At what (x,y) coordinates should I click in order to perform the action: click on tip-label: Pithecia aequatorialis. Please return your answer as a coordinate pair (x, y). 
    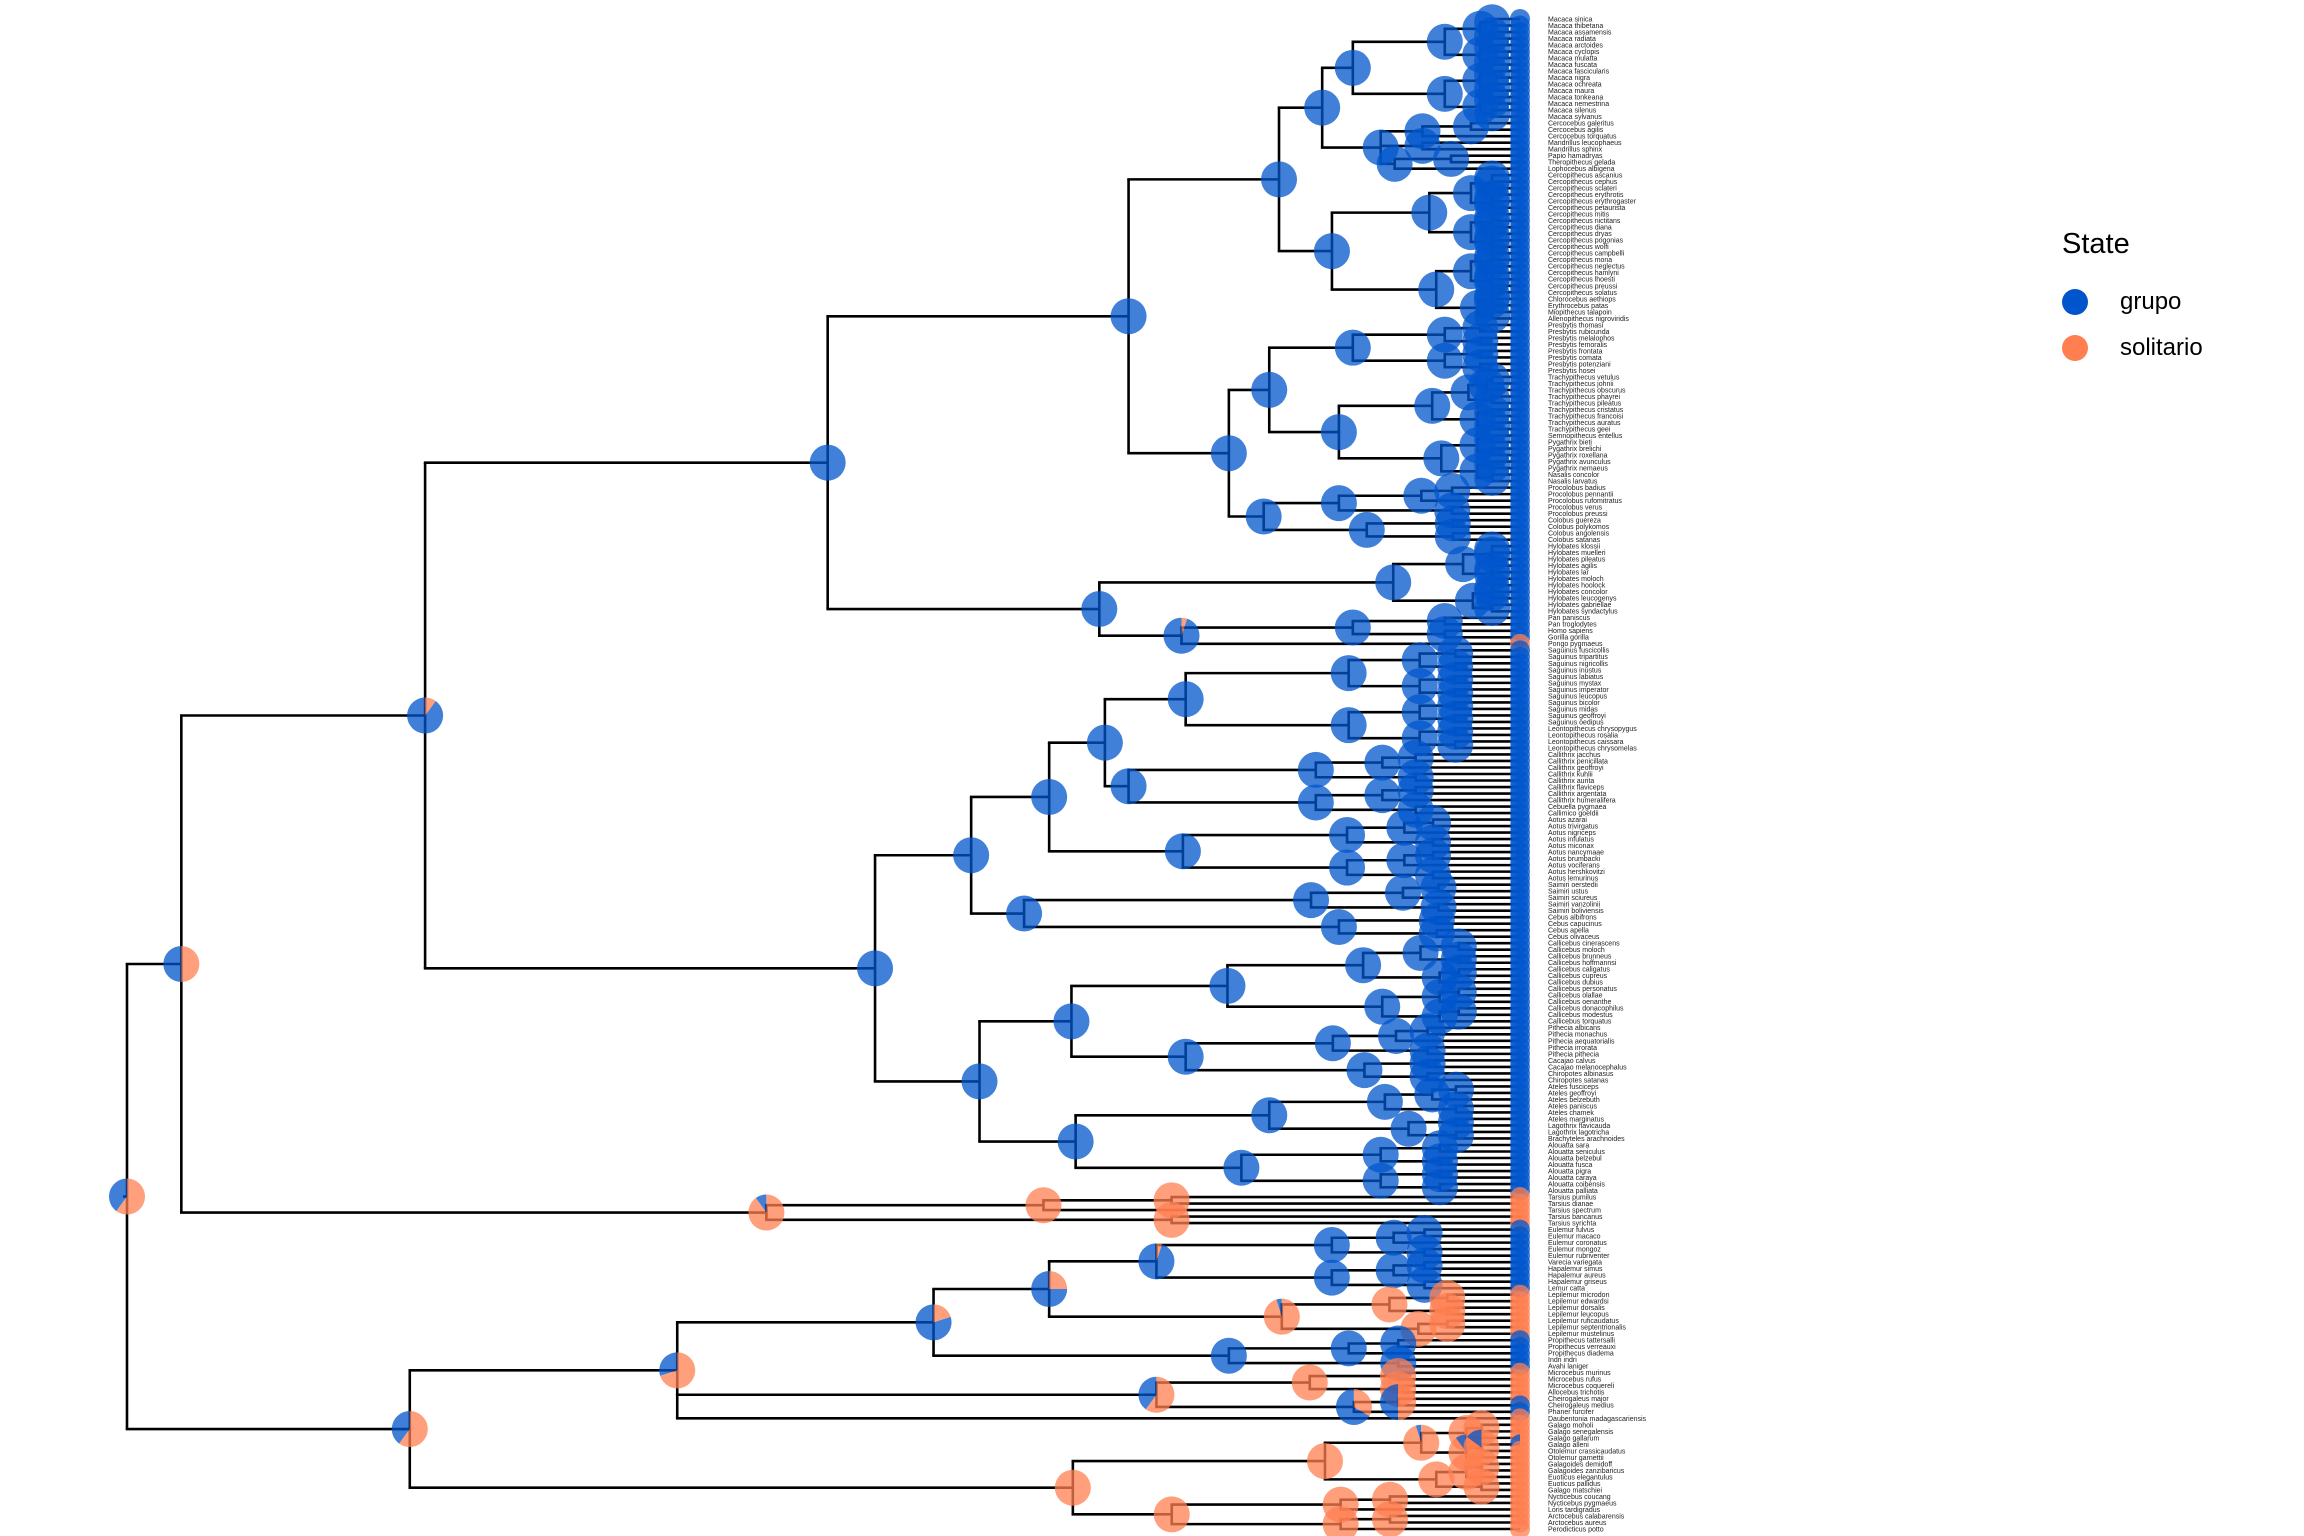
    Looking at the image, I should click on (1581, 1041).